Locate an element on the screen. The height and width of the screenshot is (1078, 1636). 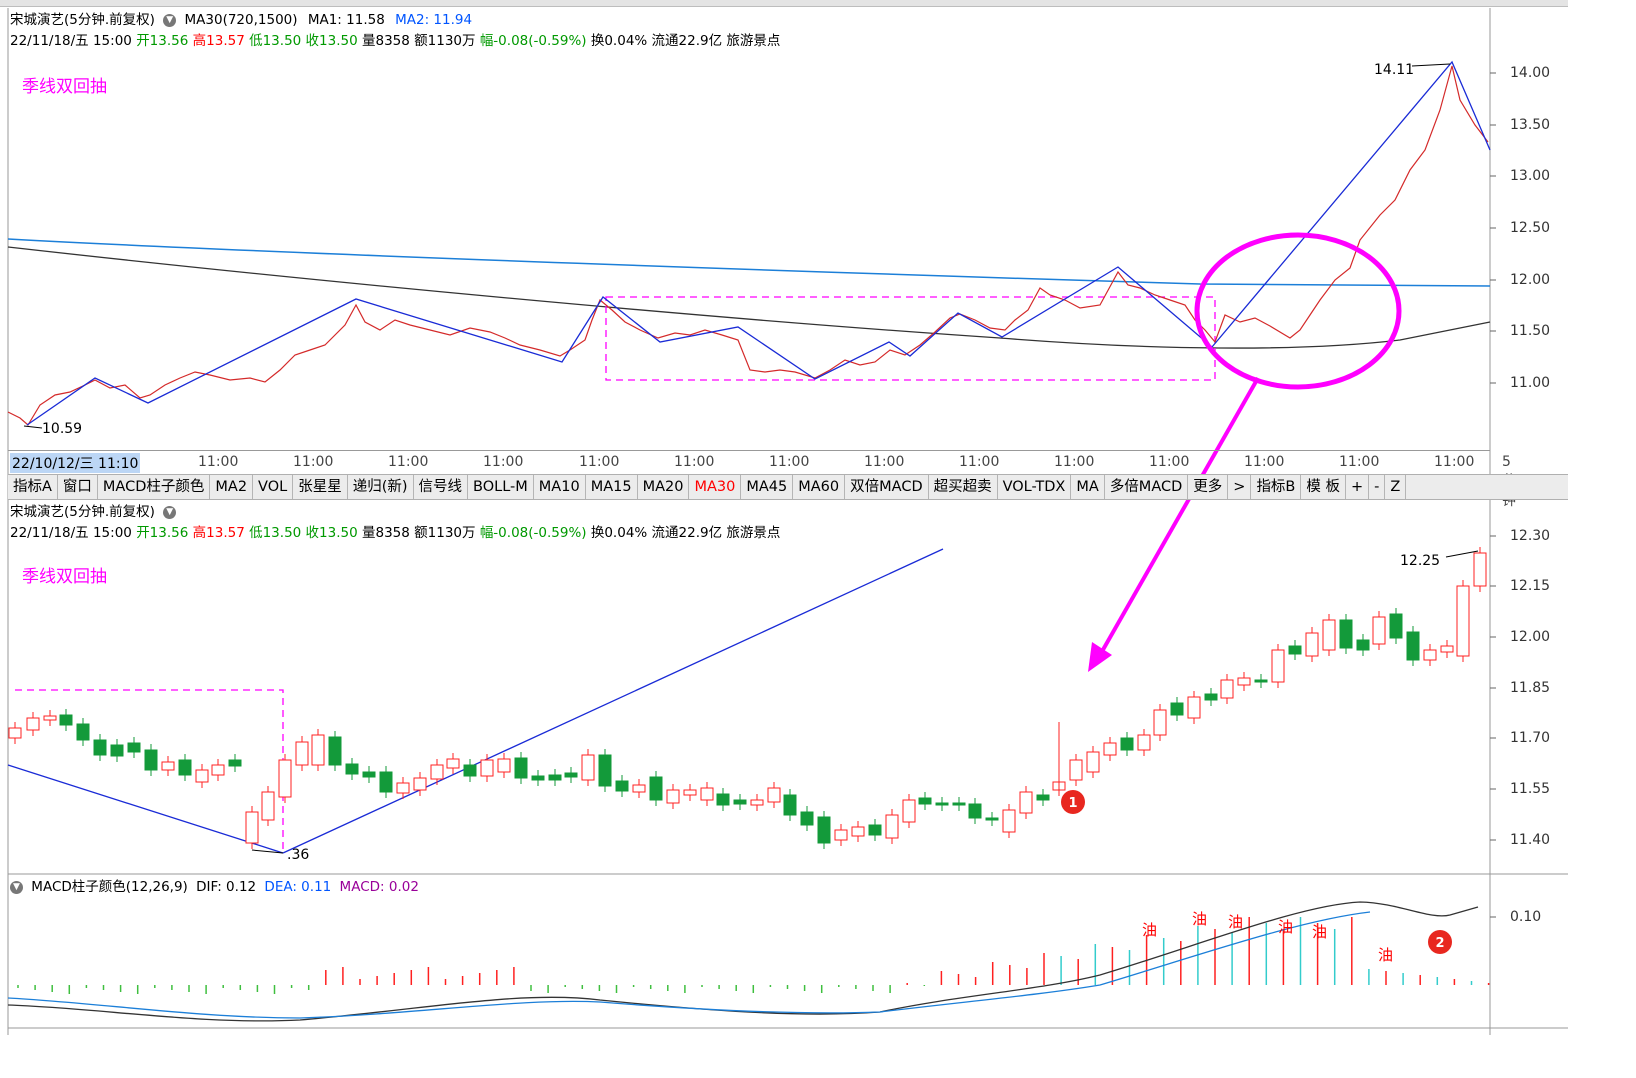
lower-y-tick: 12.15 is located at coordinates (1530, 586).